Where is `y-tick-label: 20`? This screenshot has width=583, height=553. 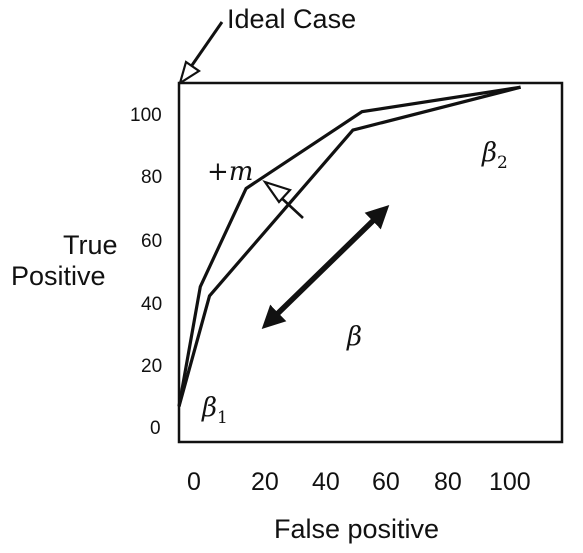
y-tick-label: 20 is located at coordinates (151, 366).